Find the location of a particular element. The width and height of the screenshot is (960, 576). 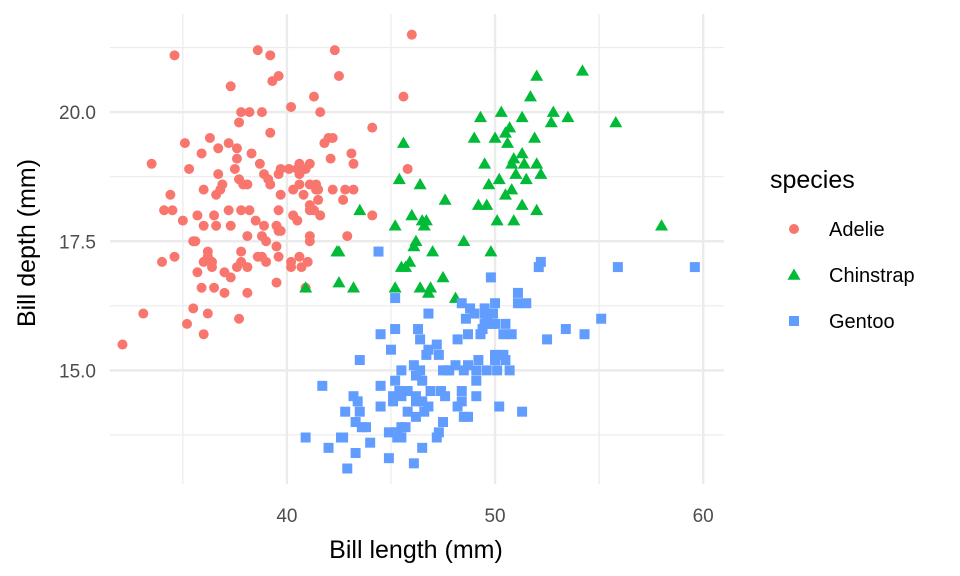

legend-items: Adelie Chinstrap Gentoo is located at coordinates (851, 276).